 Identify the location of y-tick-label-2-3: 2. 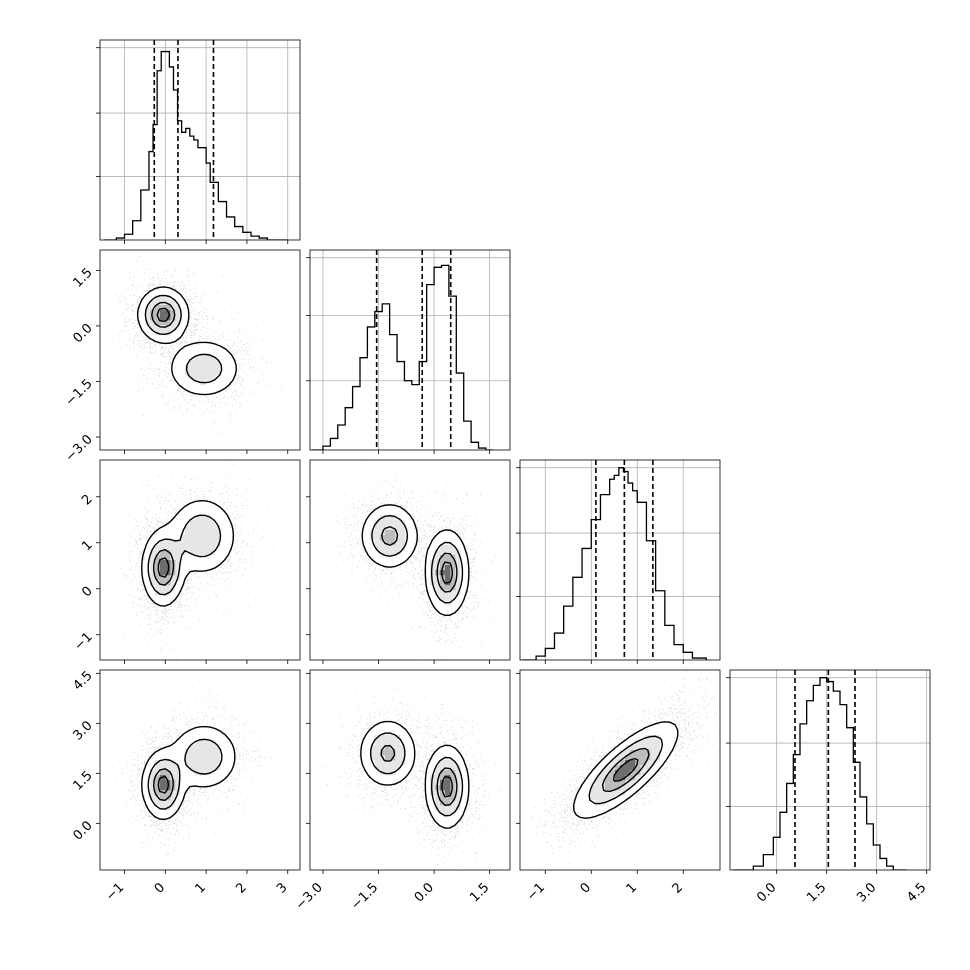
(87, 500).